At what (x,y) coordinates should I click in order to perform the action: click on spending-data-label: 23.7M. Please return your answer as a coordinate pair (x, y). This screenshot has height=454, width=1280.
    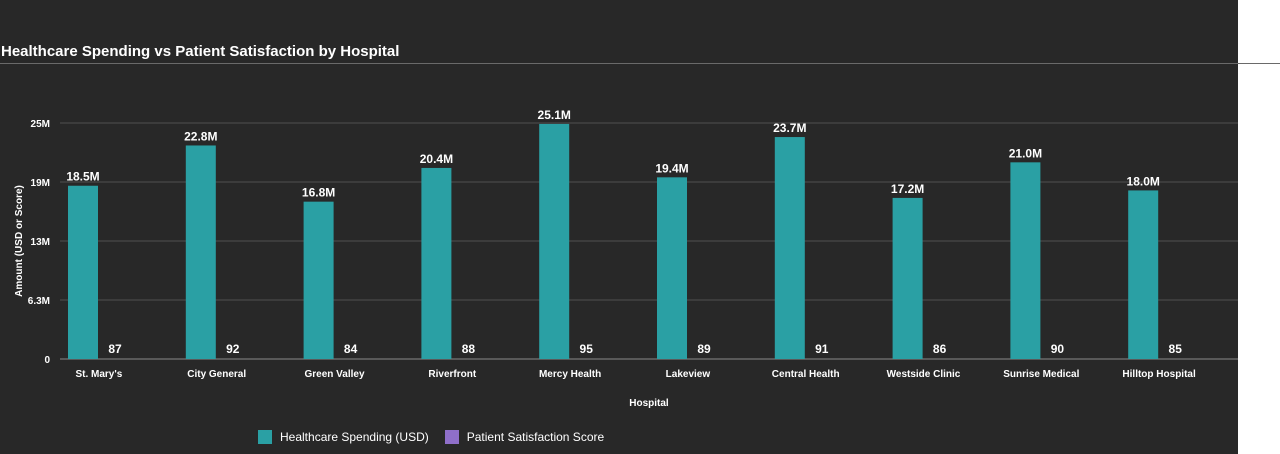
    Looking at the image, I should click on (789, 128).